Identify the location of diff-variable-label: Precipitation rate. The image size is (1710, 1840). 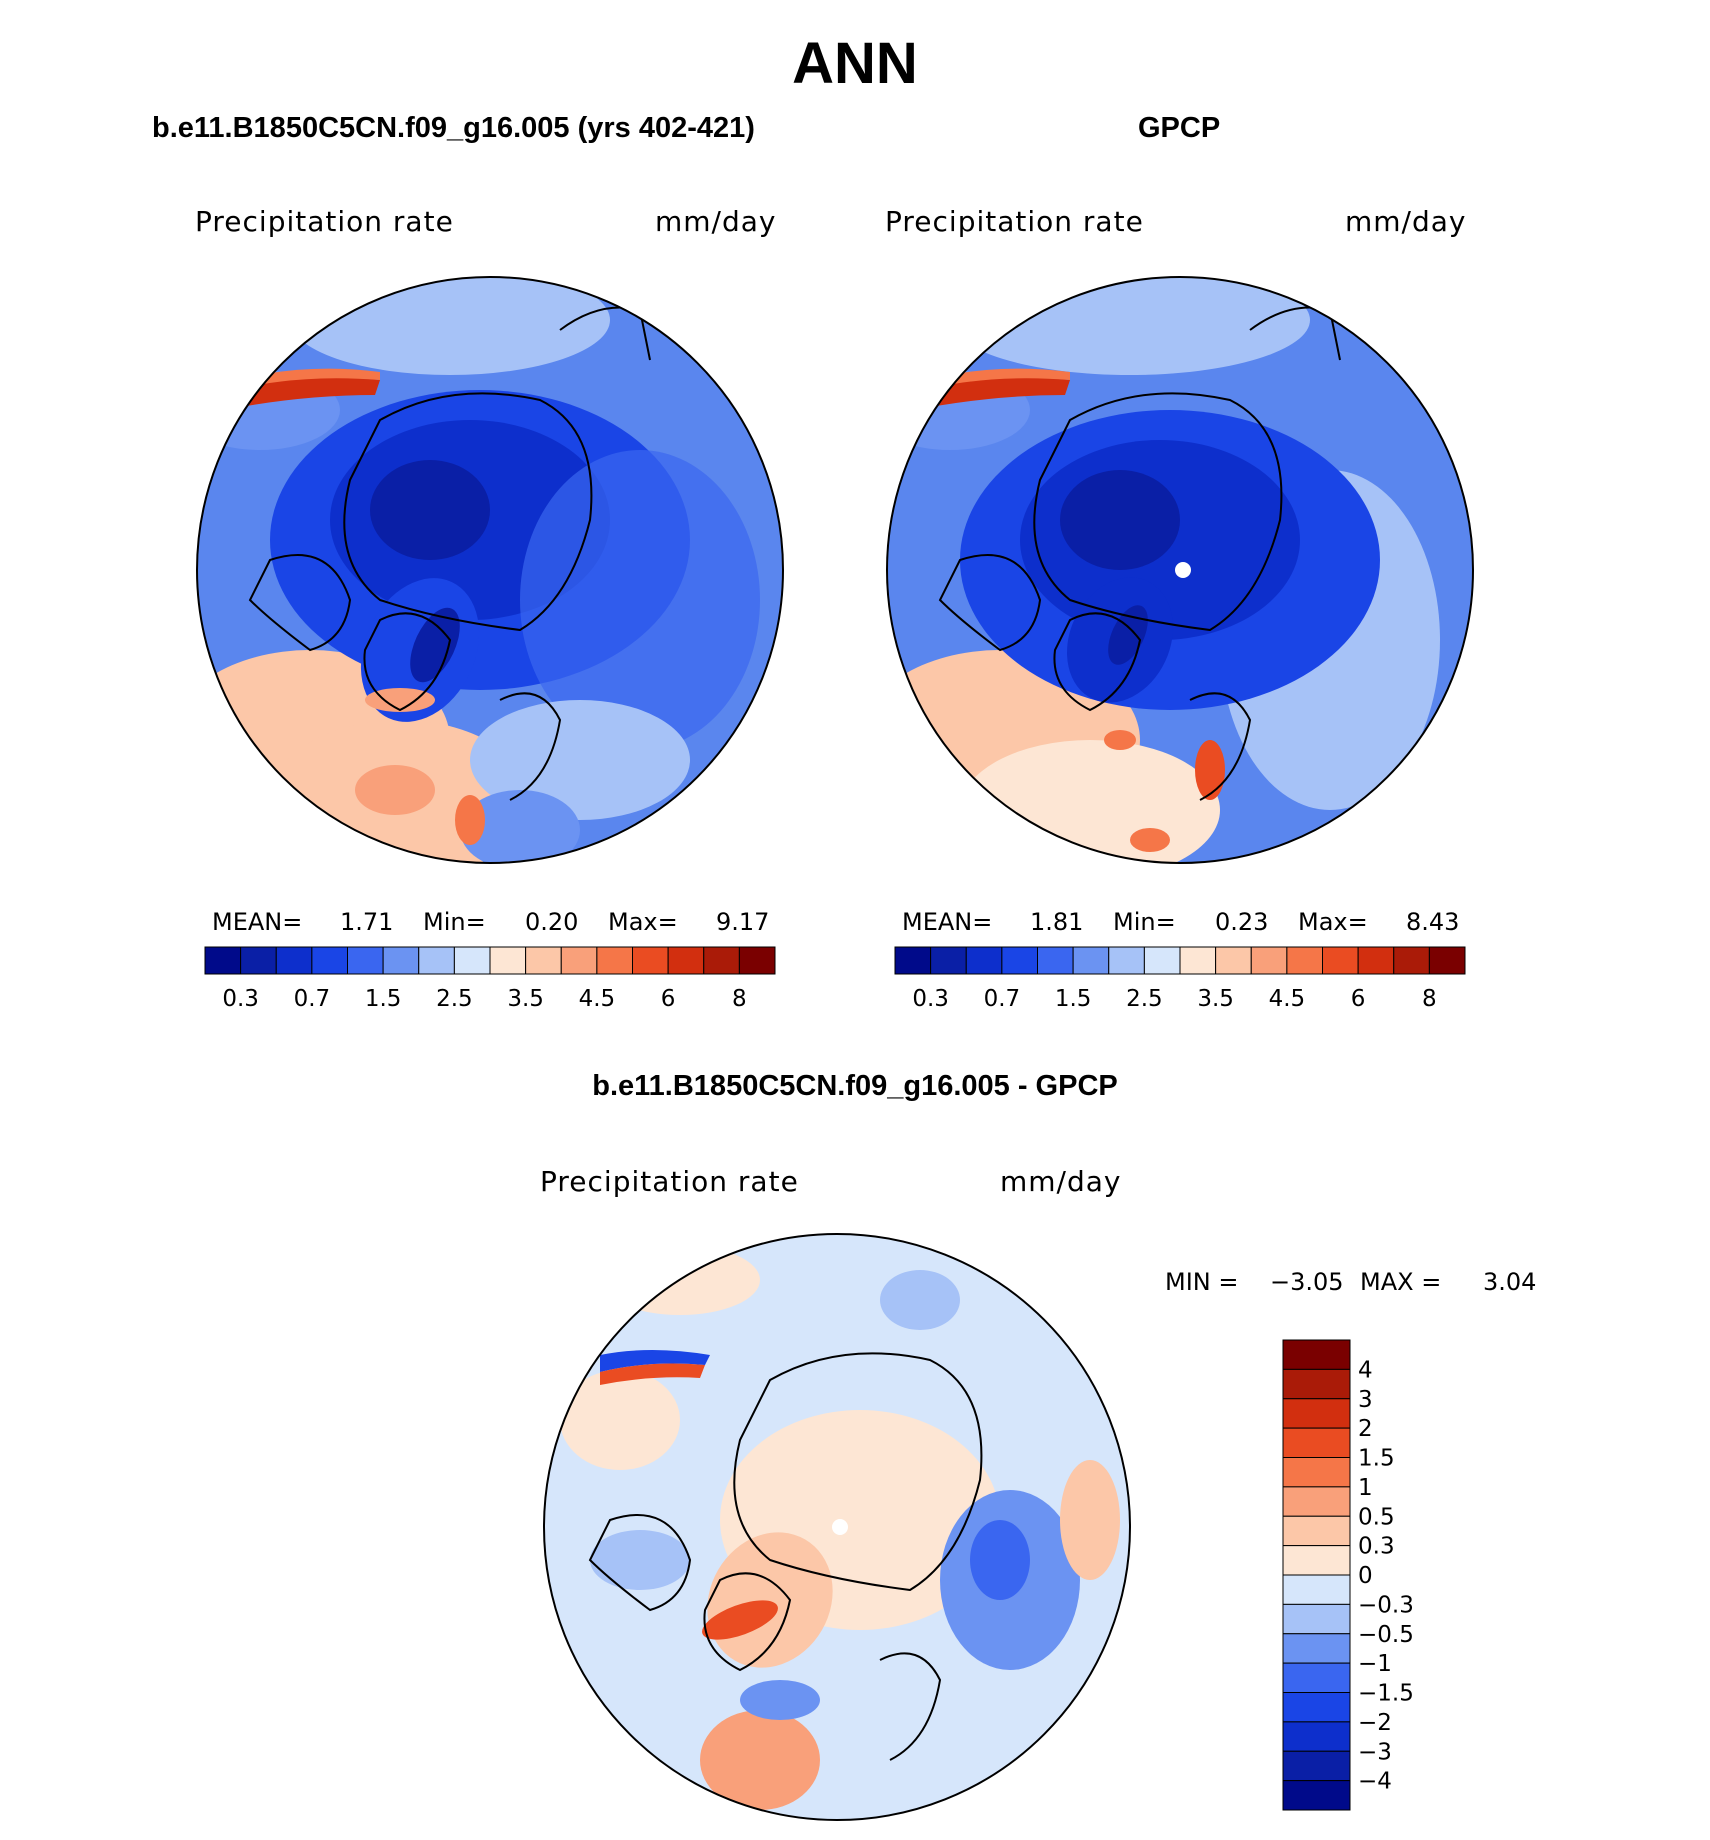
(669, 1181).